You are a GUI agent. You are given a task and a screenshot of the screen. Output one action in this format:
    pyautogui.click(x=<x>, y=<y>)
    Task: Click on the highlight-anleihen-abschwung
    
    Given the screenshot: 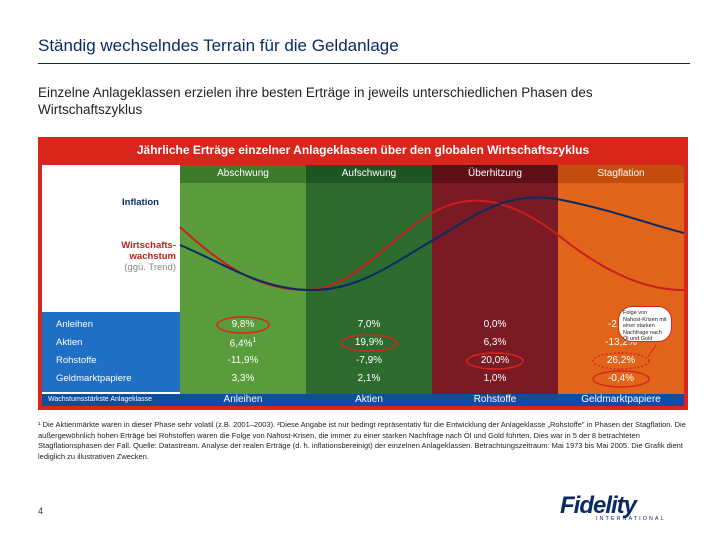 What is the action you would take?
    pyautogui.click(x=243, y=325)
    